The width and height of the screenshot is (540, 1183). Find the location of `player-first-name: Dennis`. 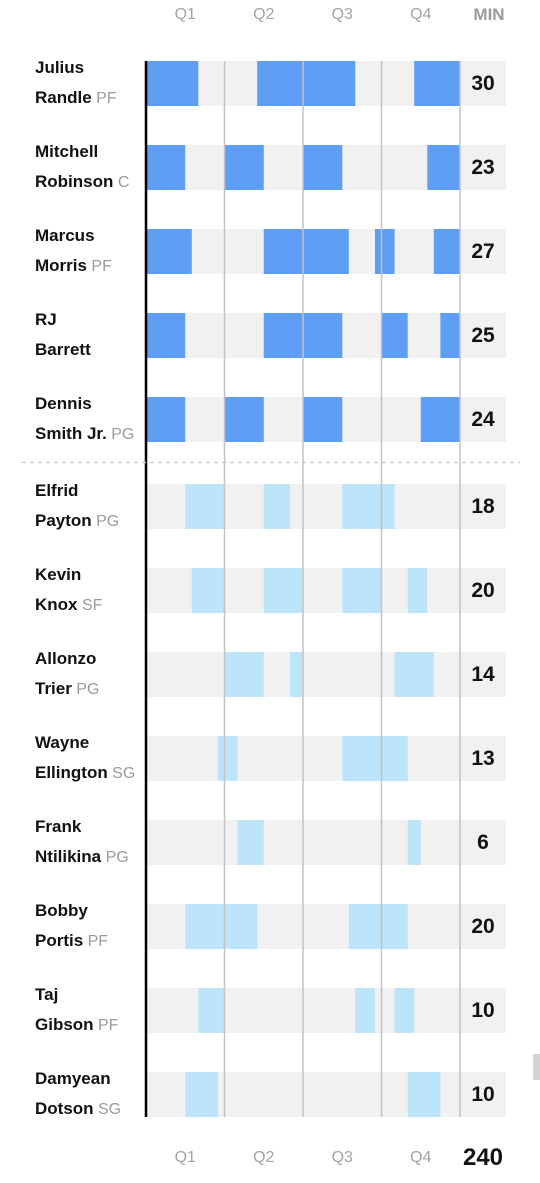

player-first-name: Dennis is located at coordinates (63, 403).